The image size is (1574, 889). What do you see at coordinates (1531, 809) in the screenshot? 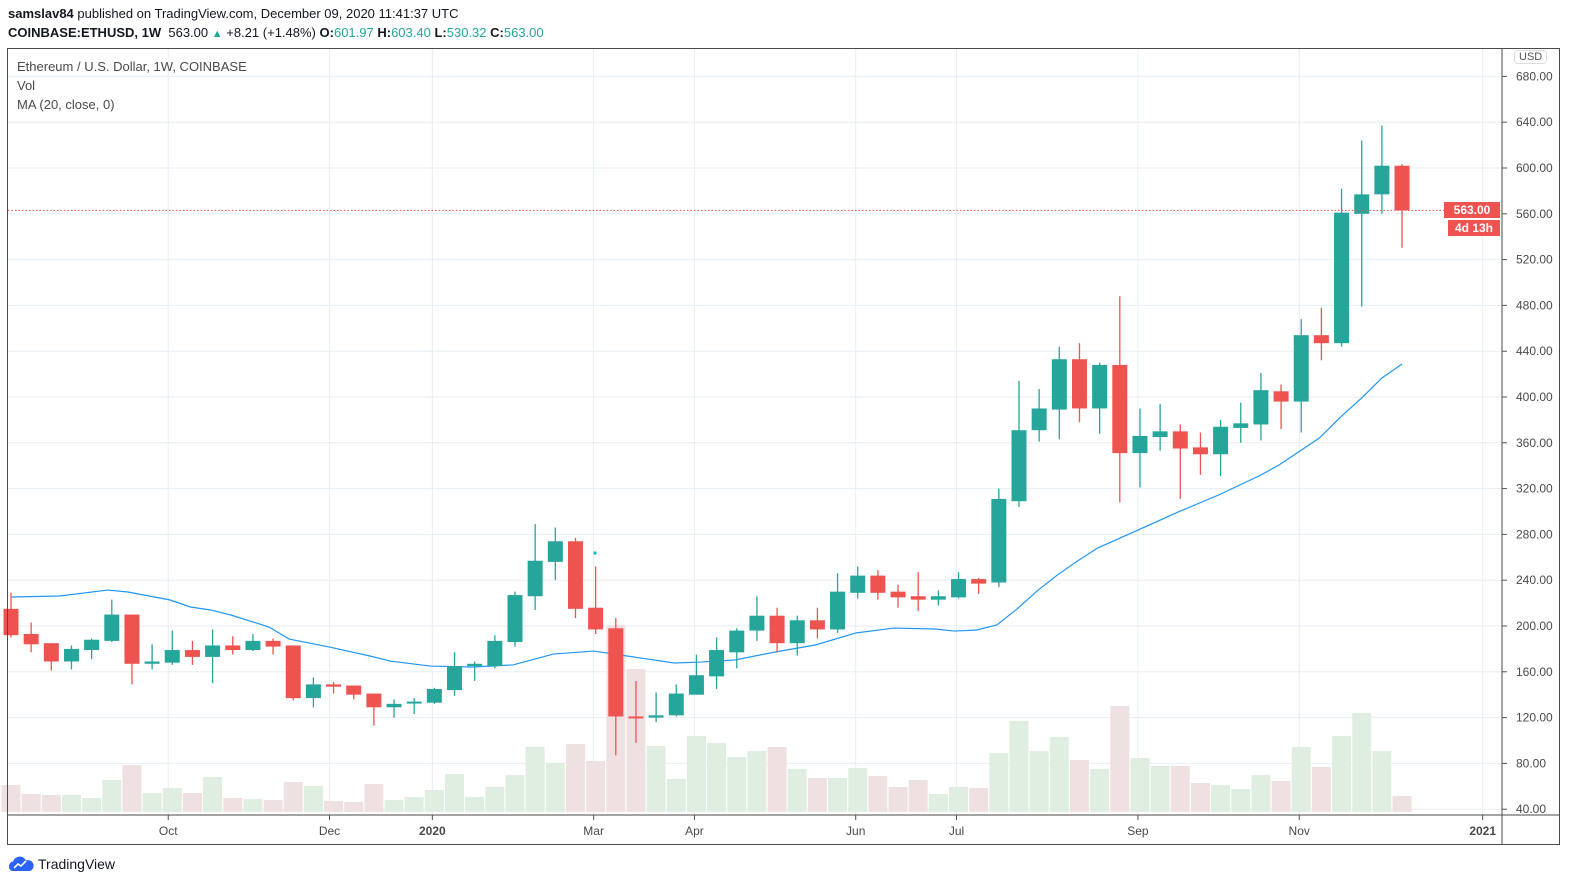
I see `y-tick-label: 40.00` at bounding box center [1531, 809].